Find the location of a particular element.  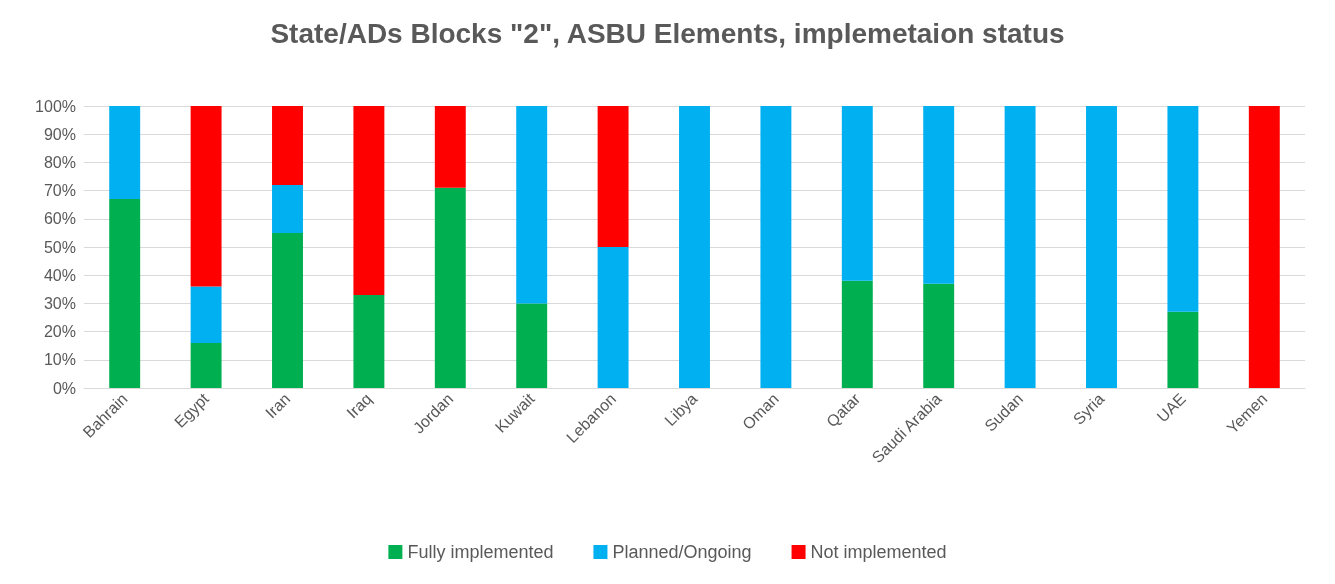

y-tick-label: 60% is located at coordinates (59, 219).